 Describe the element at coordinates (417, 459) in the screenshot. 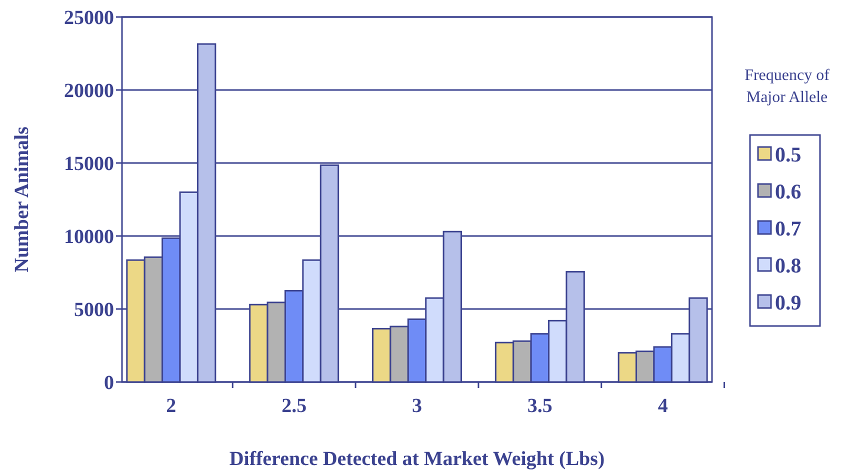

I see `x-axis-title: Difference Detected at Market Weight (Lbs)` at that location.